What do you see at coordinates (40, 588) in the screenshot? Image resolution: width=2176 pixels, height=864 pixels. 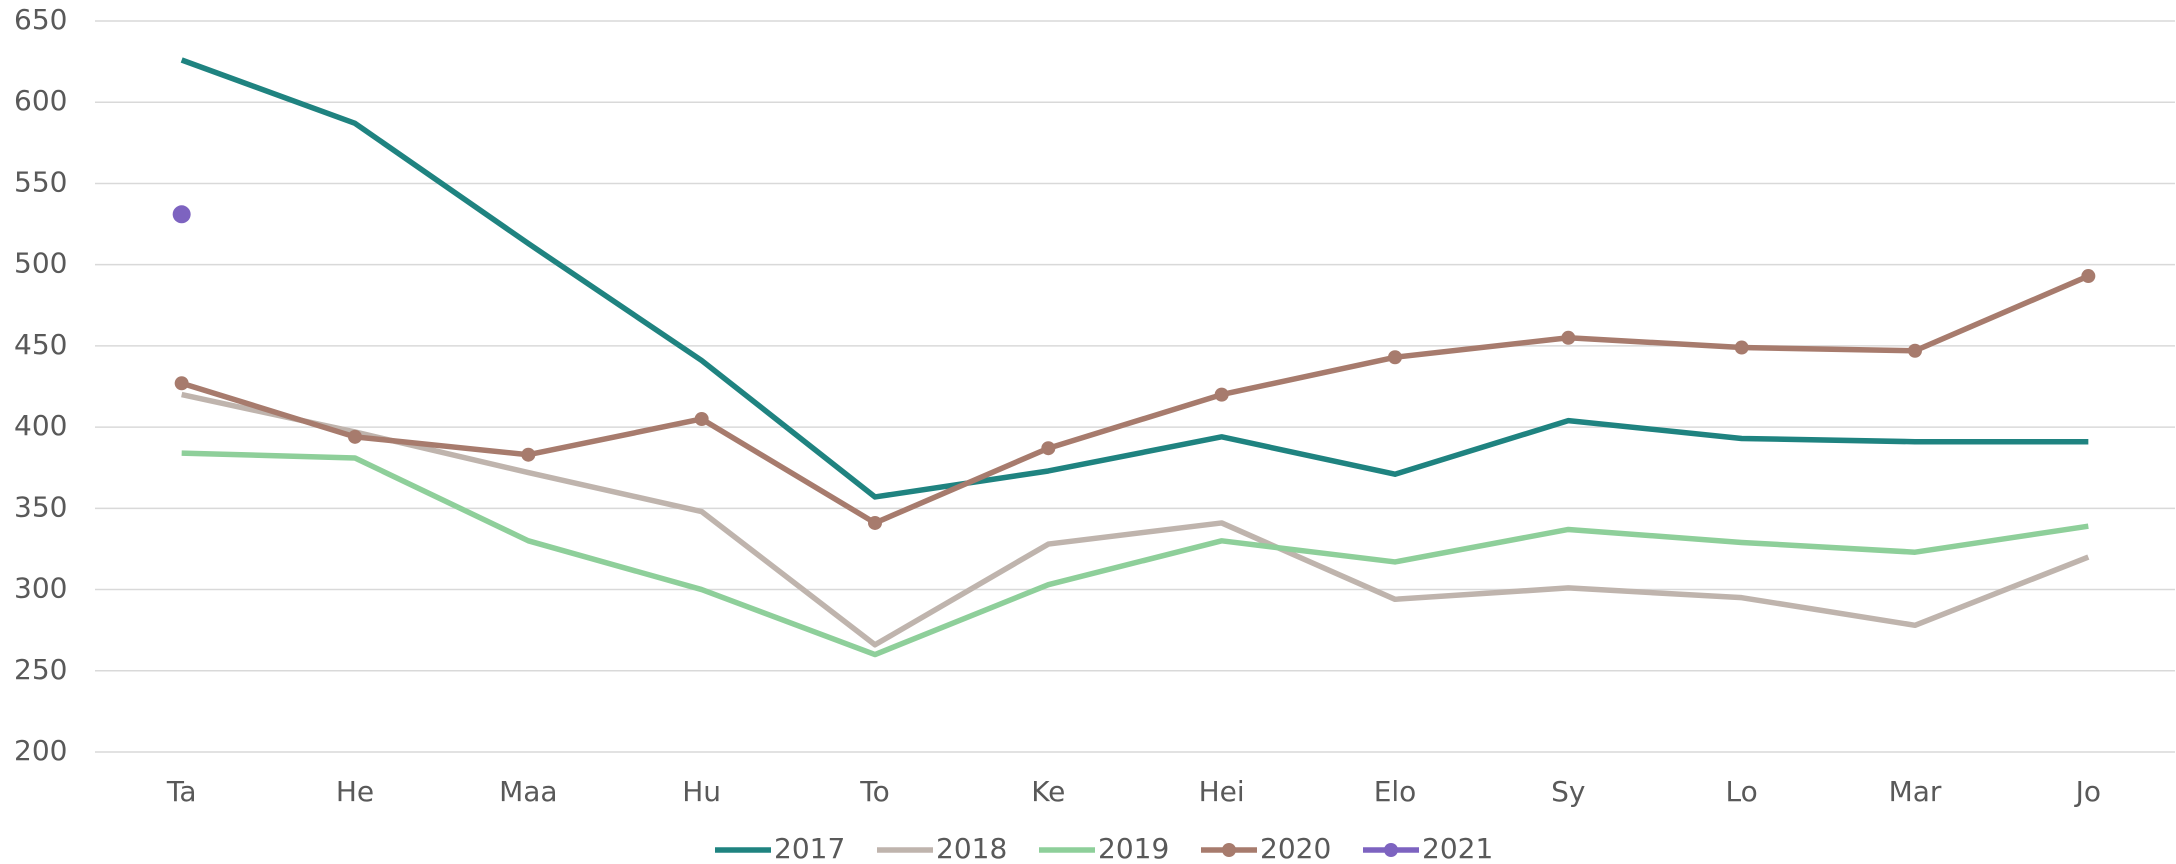 I see `y-tick-label: 300` at bounding box center [40, 588].